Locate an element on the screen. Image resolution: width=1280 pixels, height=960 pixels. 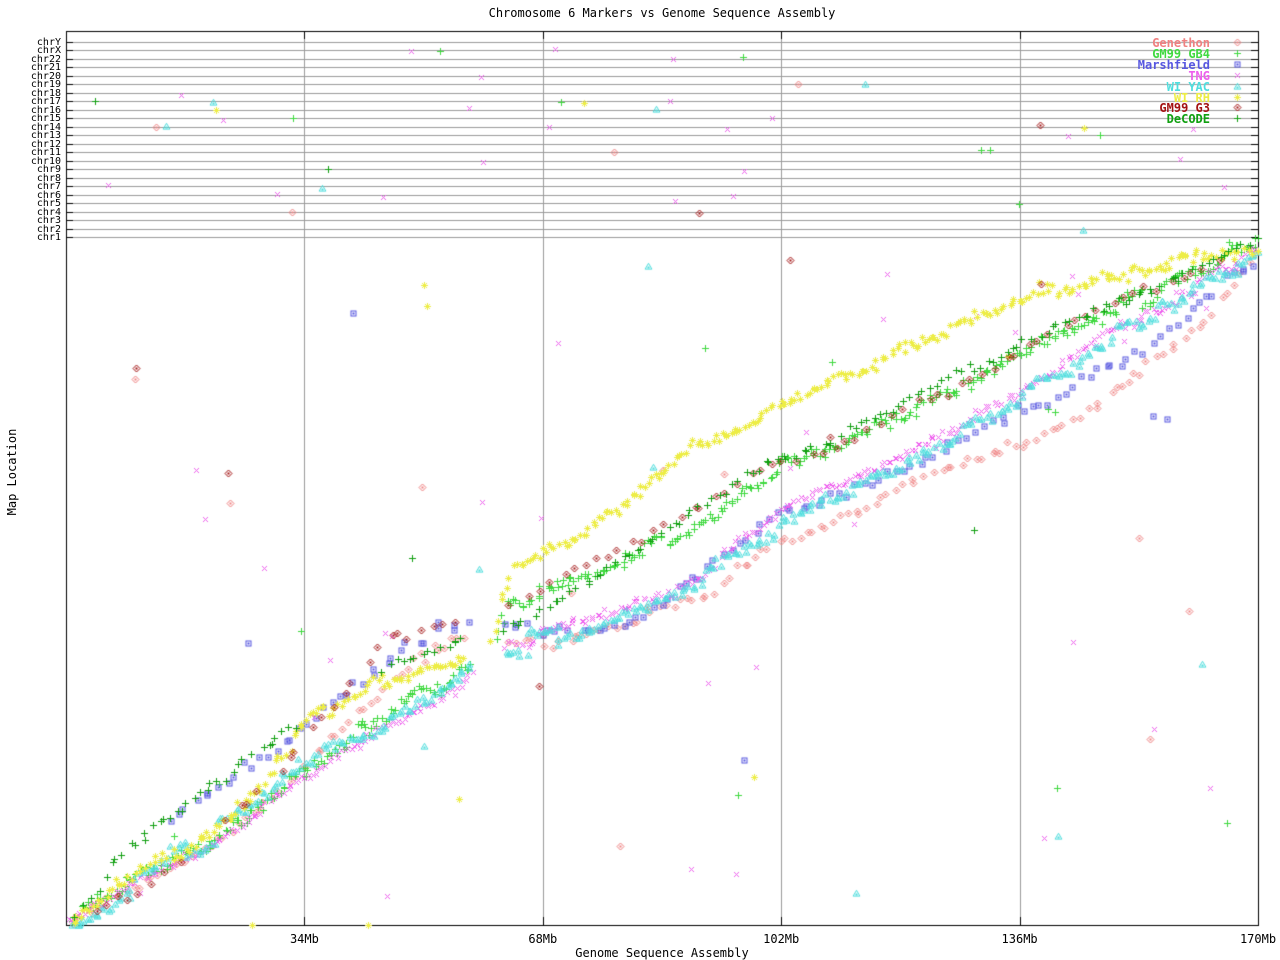
x-tick-label: 34Mb is located at coordinates (304, 939).